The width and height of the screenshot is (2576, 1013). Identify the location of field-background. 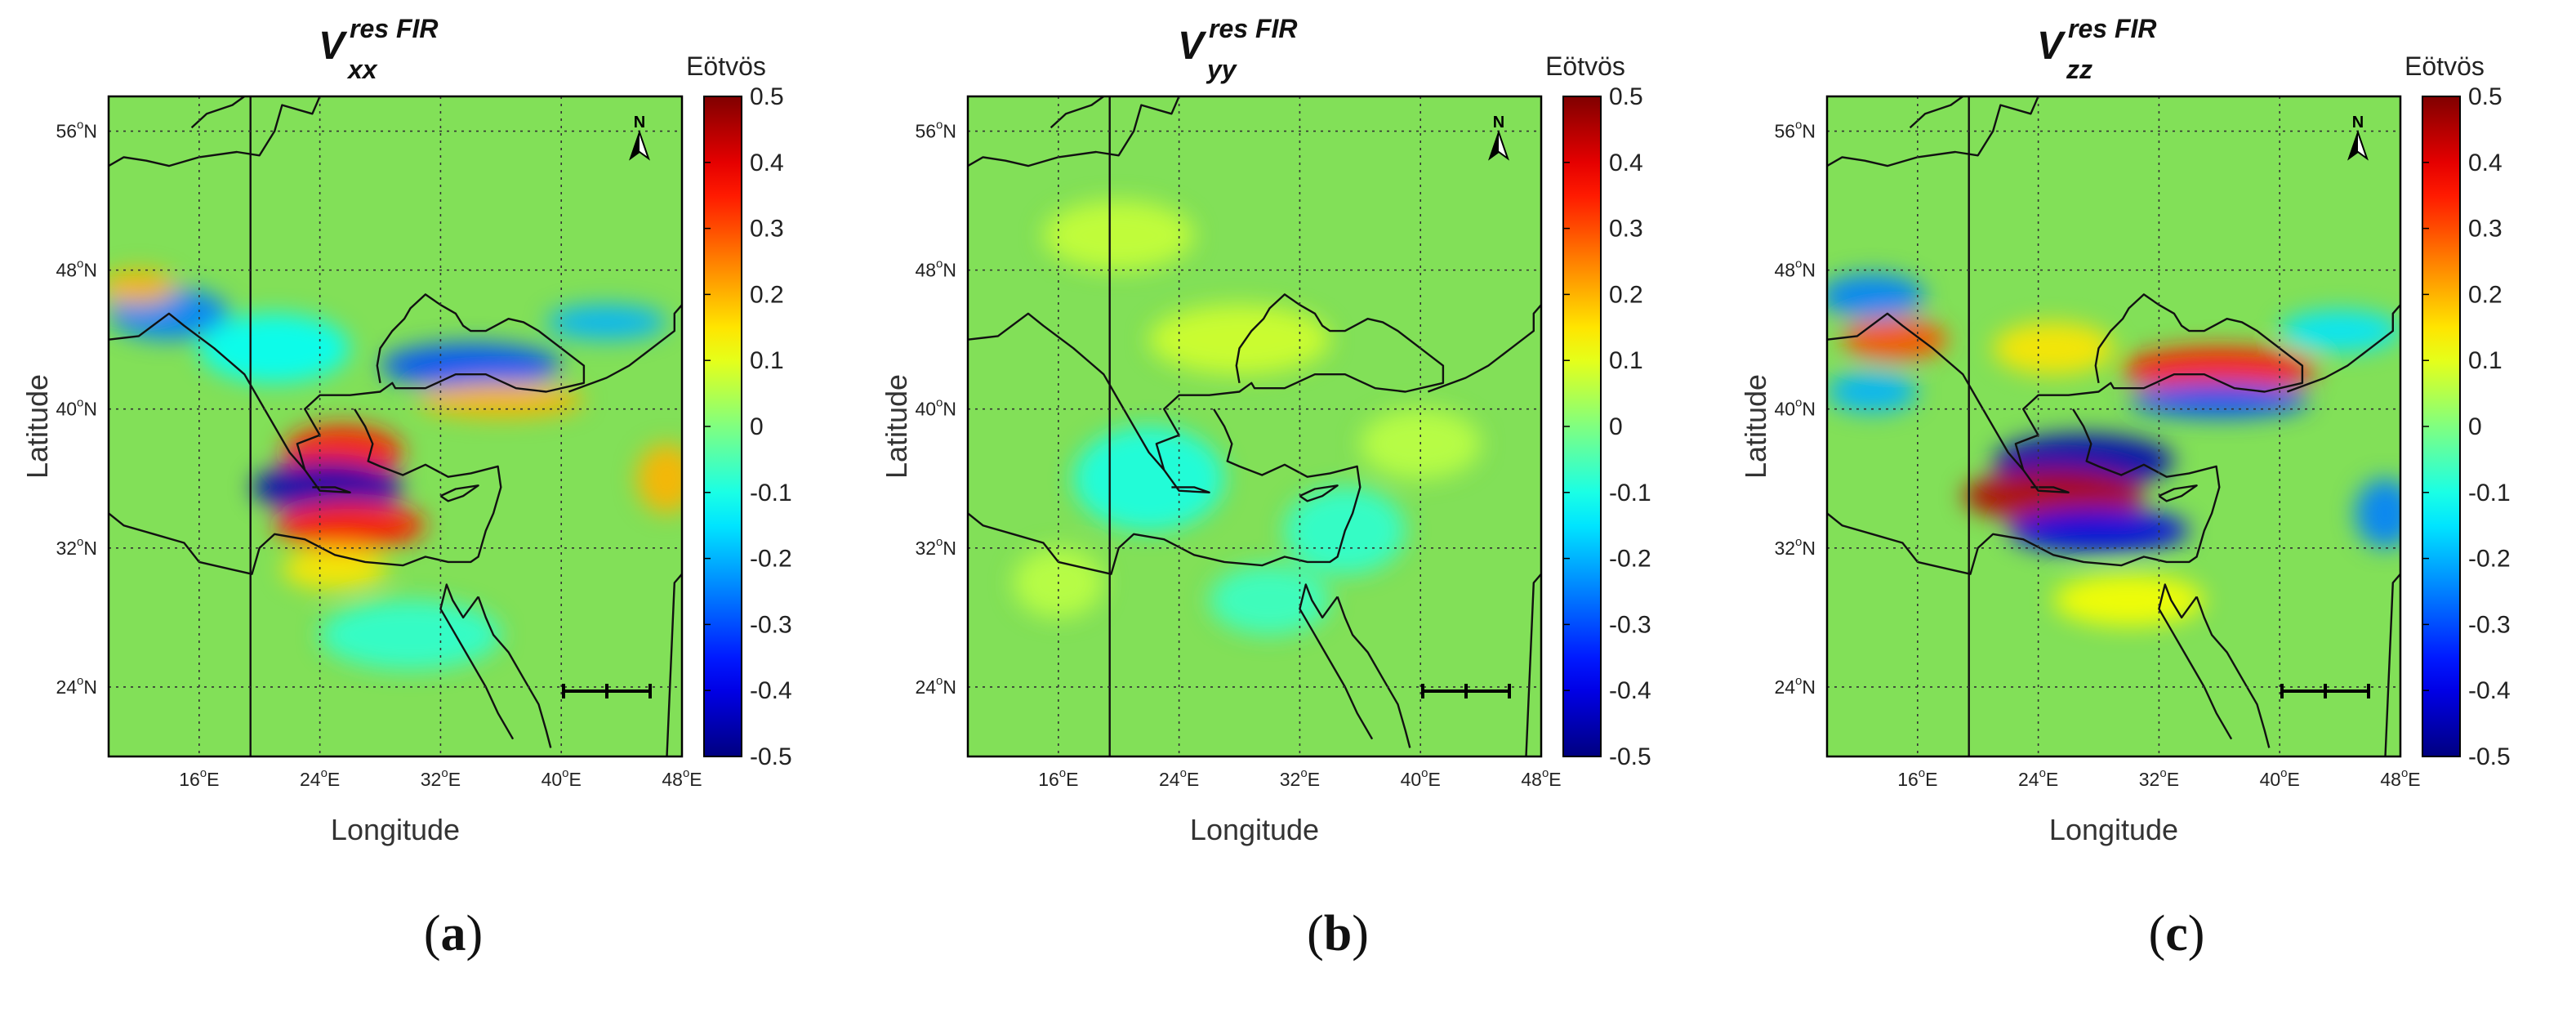
(2113, 426).